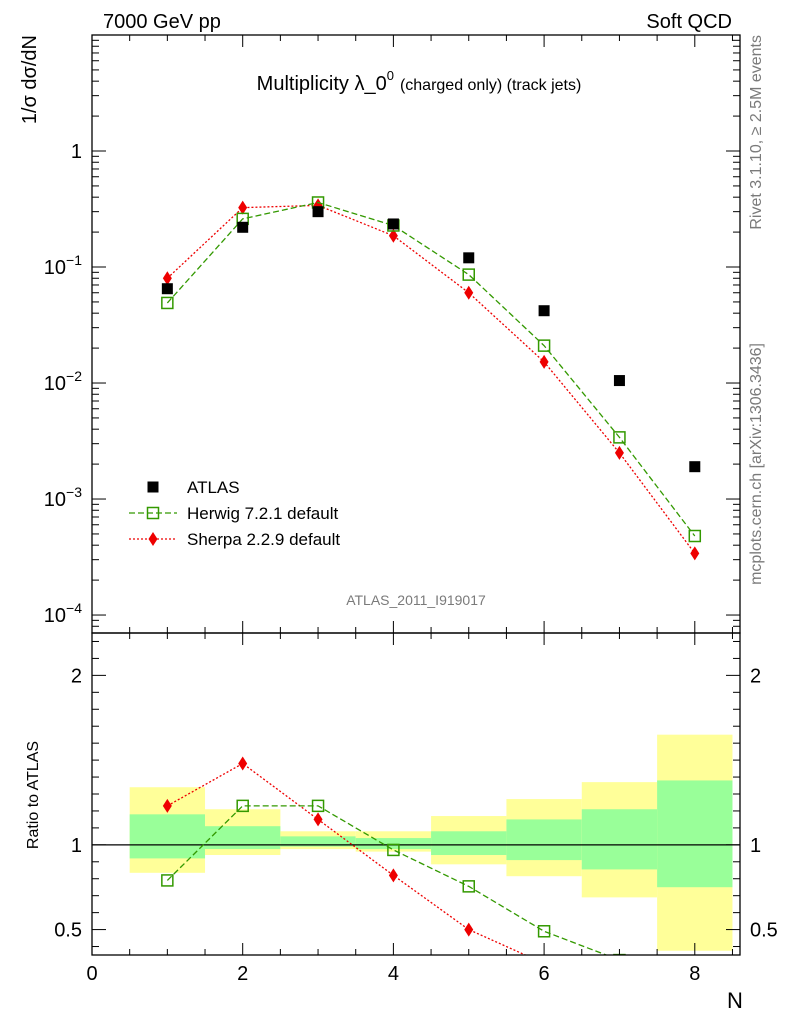 The height and width of the screenshot is (1024, 786). What do you see at coordinates (76, 676) in the screenshot?
I see `ratio-y-tick-label: 2` at bounding box center [76, 676].